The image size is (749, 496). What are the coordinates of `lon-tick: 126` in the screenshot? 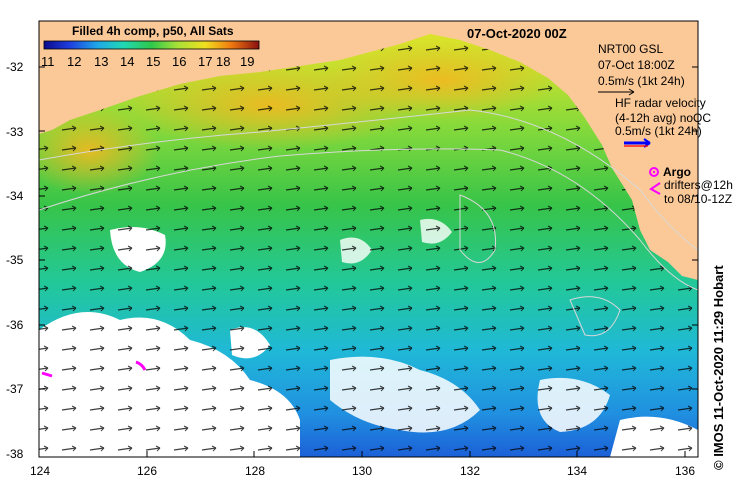 It's located at (147, 471).